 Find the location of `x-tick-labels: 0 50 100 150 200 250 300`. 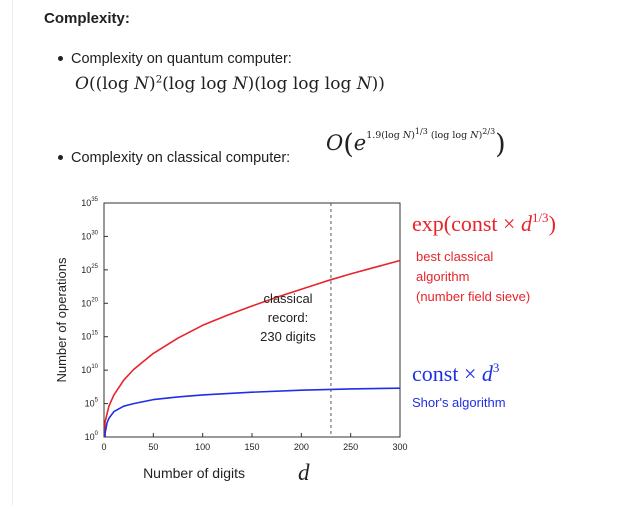

x-tick-labels: 0 50 100 150 200 250 300 is located at coordinates (254, 447).